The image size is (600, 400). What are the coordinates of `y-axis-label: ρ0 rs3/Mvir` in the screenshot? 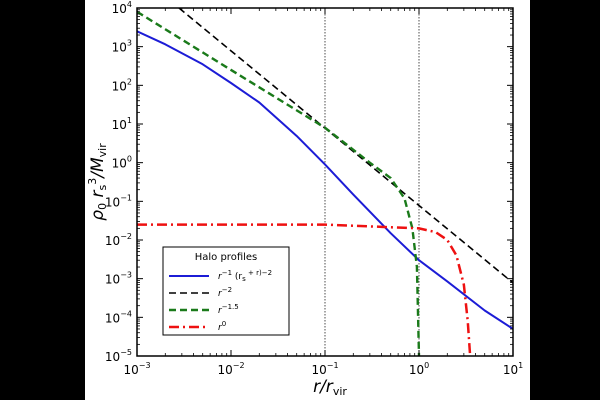 It's located at (97, 182).